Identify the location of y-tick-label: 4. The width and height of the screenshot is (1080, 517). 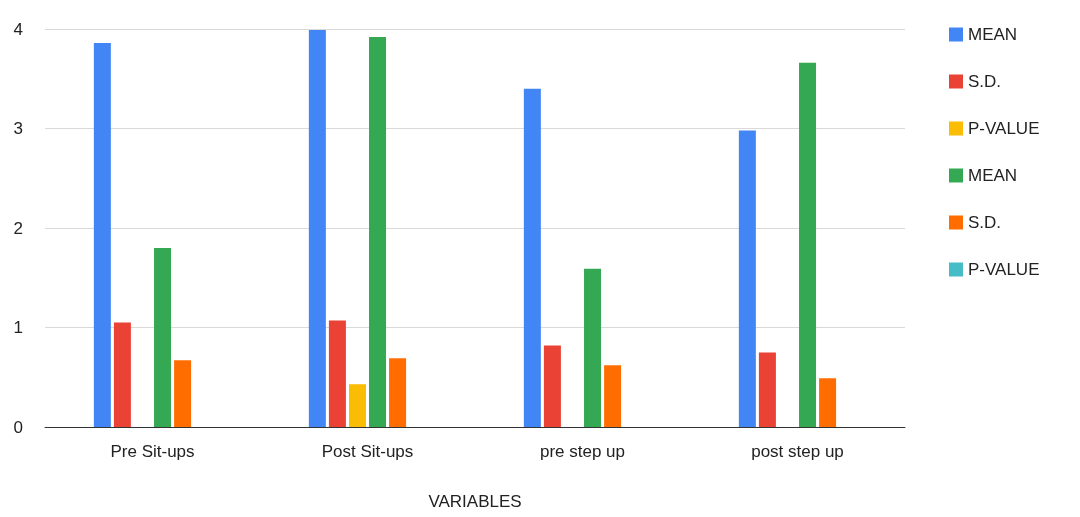
(18, 29).